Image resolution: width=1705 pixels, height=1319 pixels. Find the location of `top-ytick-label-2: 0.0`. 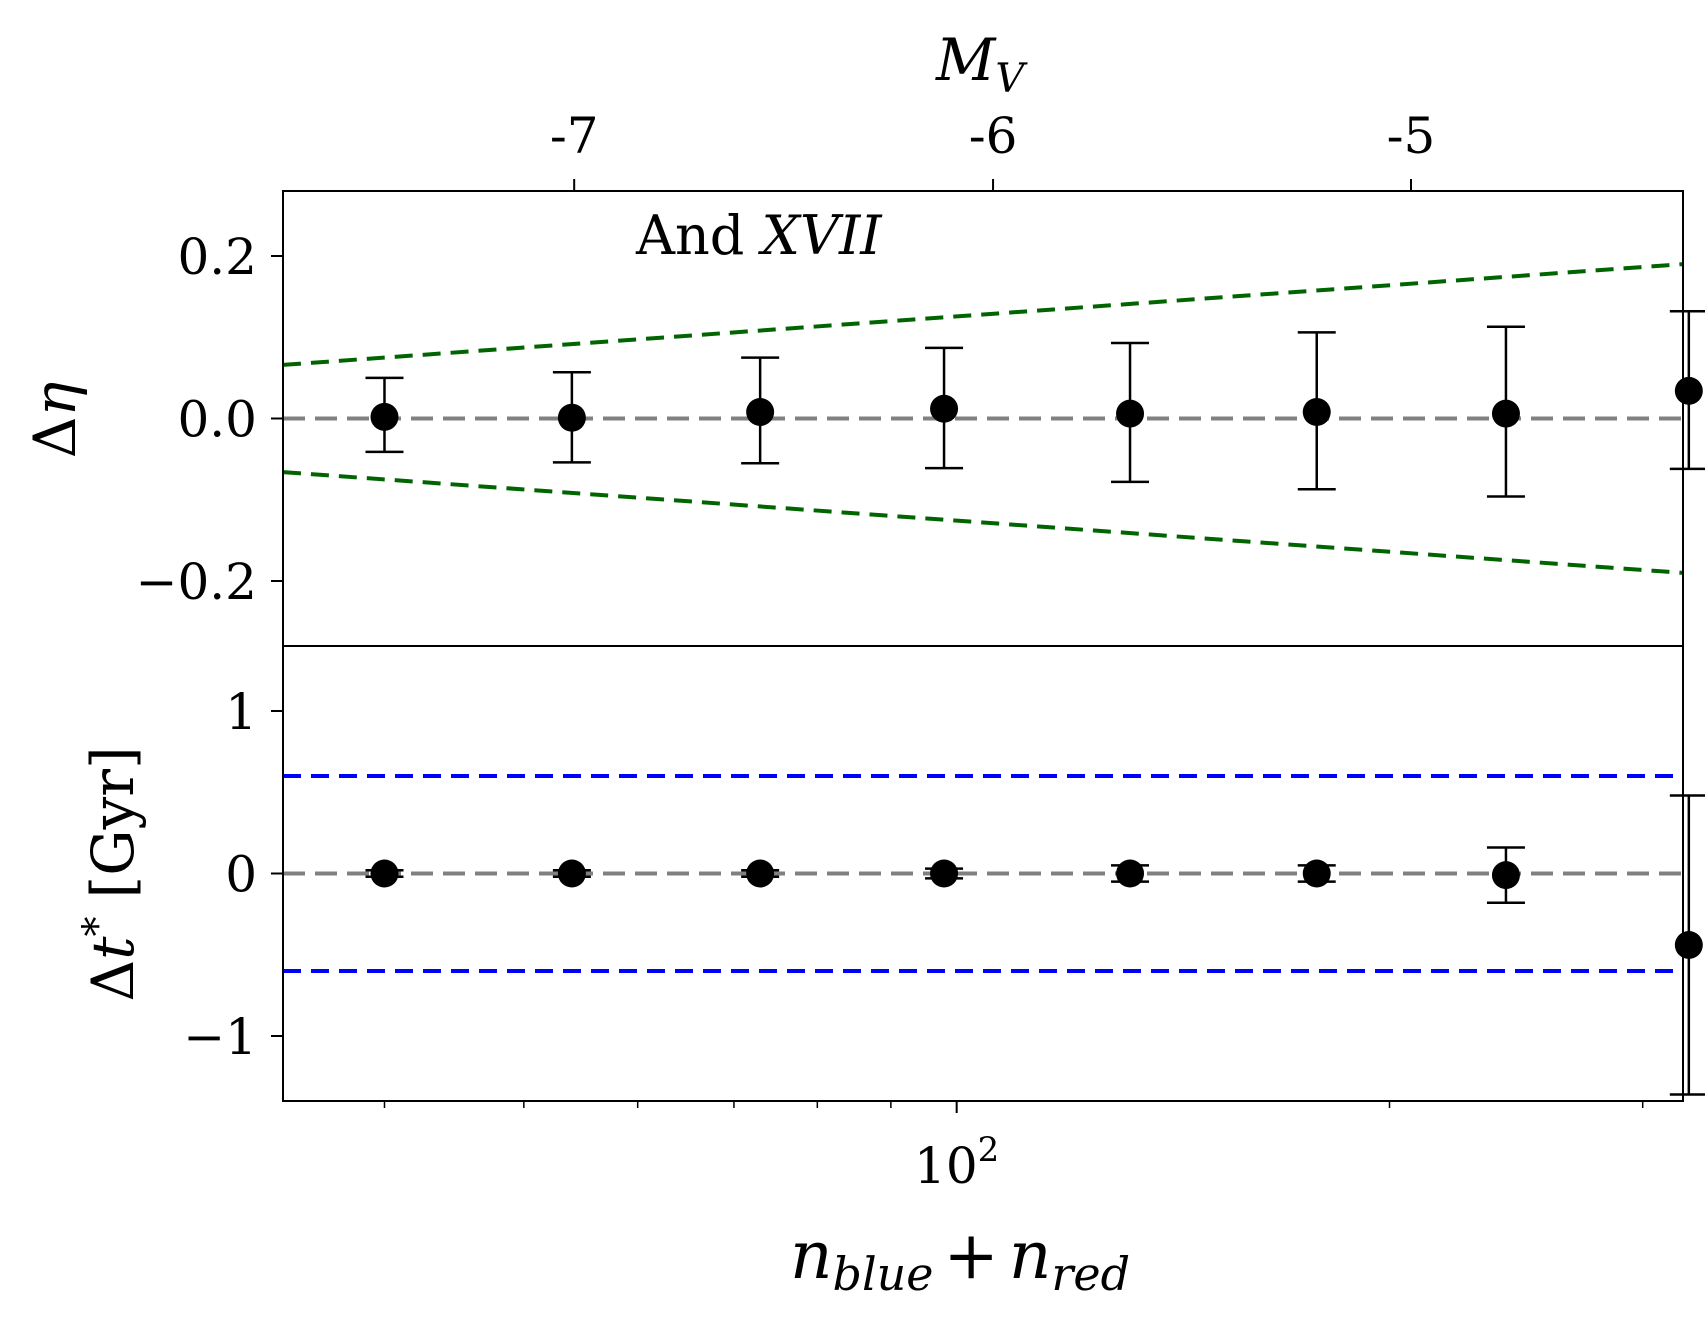

top-ytick-label-2: 0.0 is located at coordinates (217, 420).